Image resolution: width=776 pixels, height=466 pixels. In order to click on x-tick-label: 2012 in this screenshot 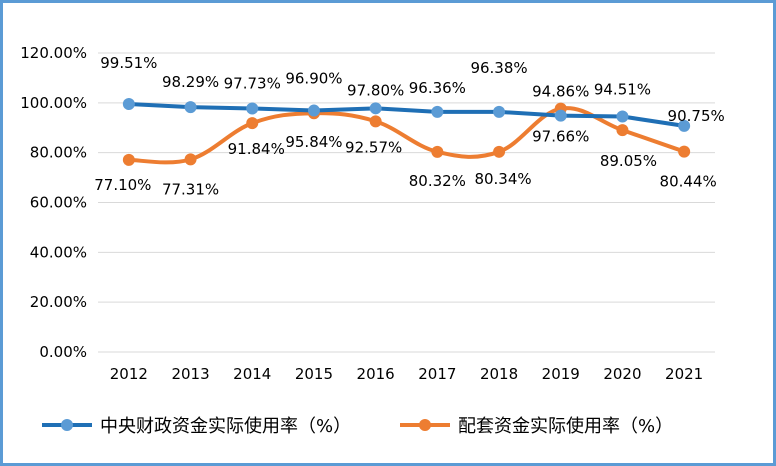, I will do `click(129, 374)`.